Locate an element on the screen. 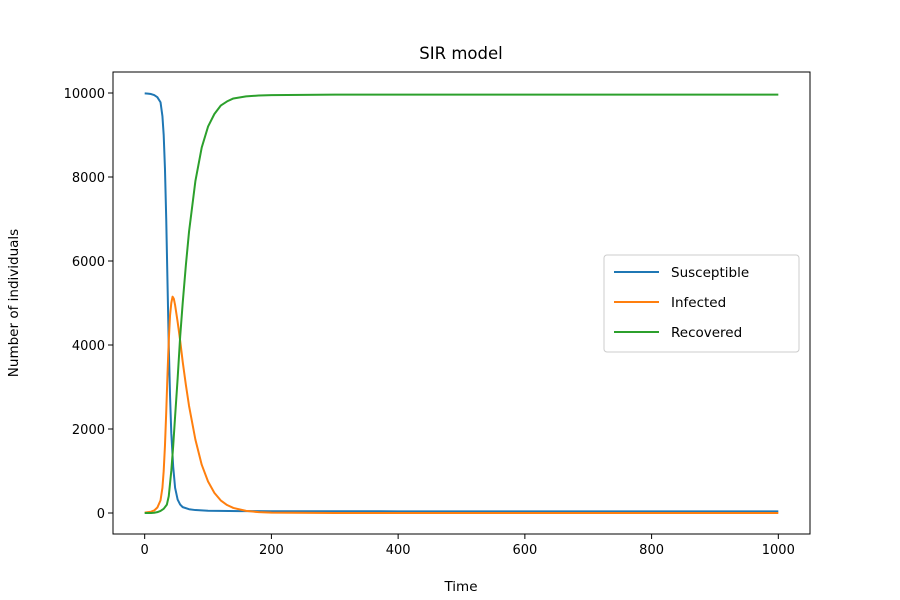 The image size is (900, 600). x-tick-label: 200 is located at coordinates (271, 550).